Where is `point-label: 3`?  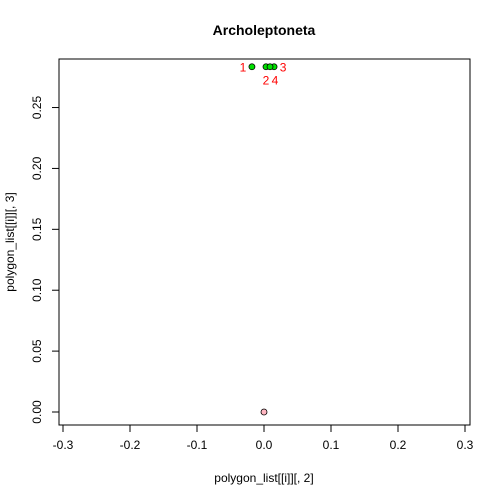 point-label: 3 is located at coordinates (283, 68).